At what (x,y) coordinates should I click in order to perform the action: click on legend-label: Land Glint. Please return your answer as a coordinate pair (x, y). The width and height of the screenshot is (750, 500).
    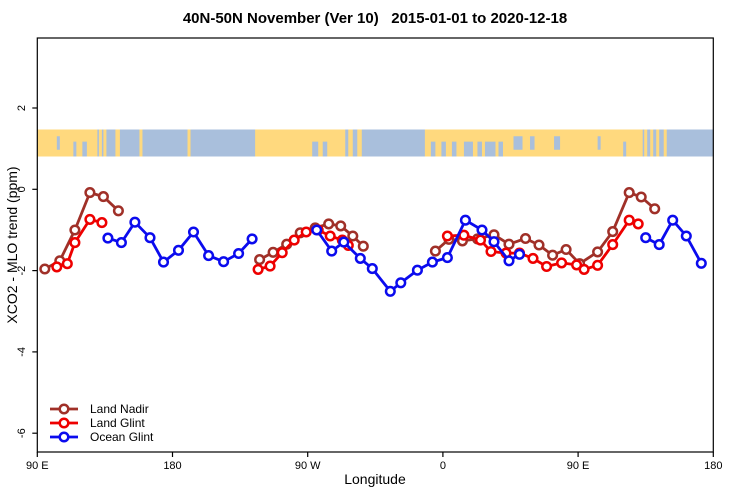
    Looking at the image, I should click on (117, 423).